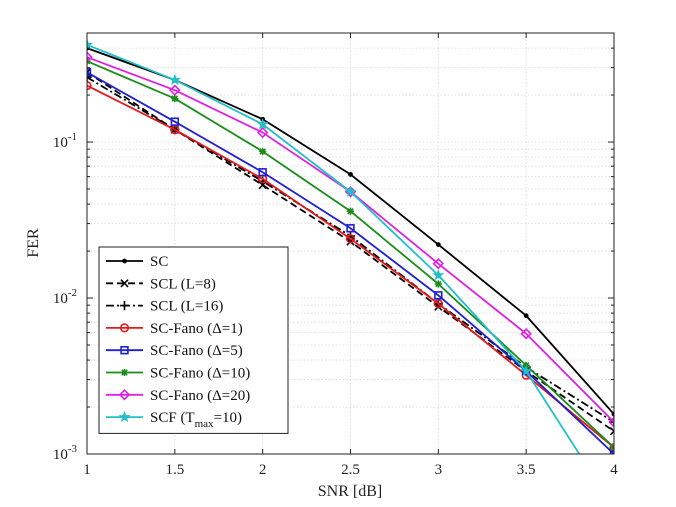  Describe the element at coordinates (72, 137) in the screenshot. I see `y-tick-exponent: -1` at that location.